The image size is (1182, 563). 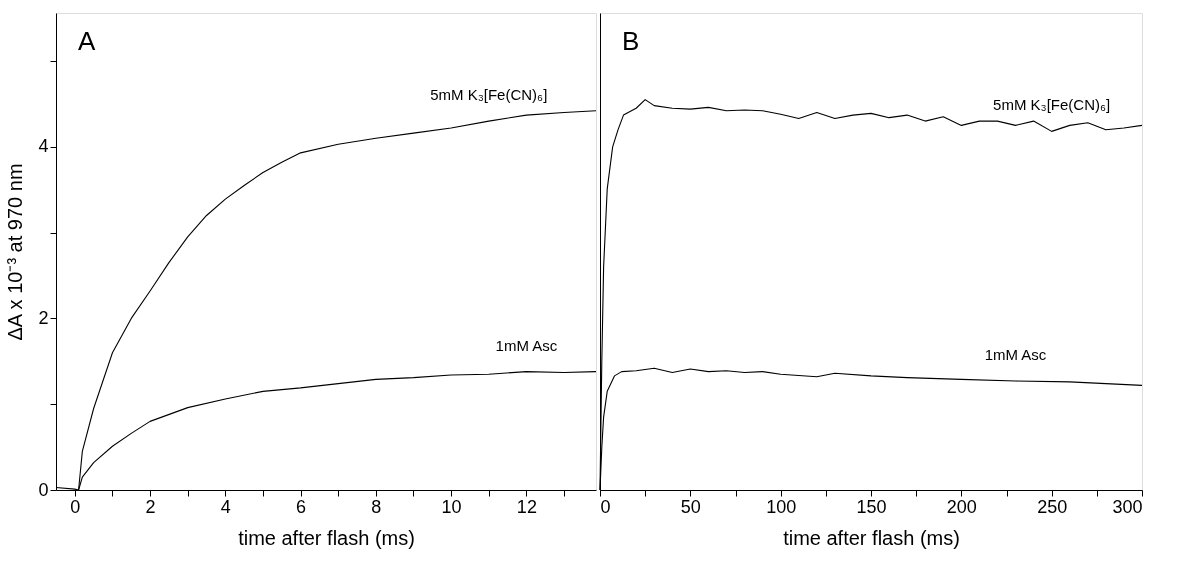 What do you see at coordinates (781, 506) in the screenshot?
I see `x-tick-label: 100` at bounding box center [781, 506].